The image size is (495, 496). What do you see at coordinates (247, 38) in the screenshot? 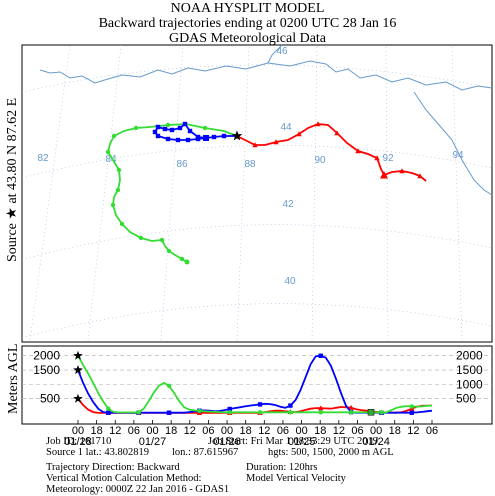
I see `data-source-label: GDAS Meteorological Data` at bounding box center [247, 38].